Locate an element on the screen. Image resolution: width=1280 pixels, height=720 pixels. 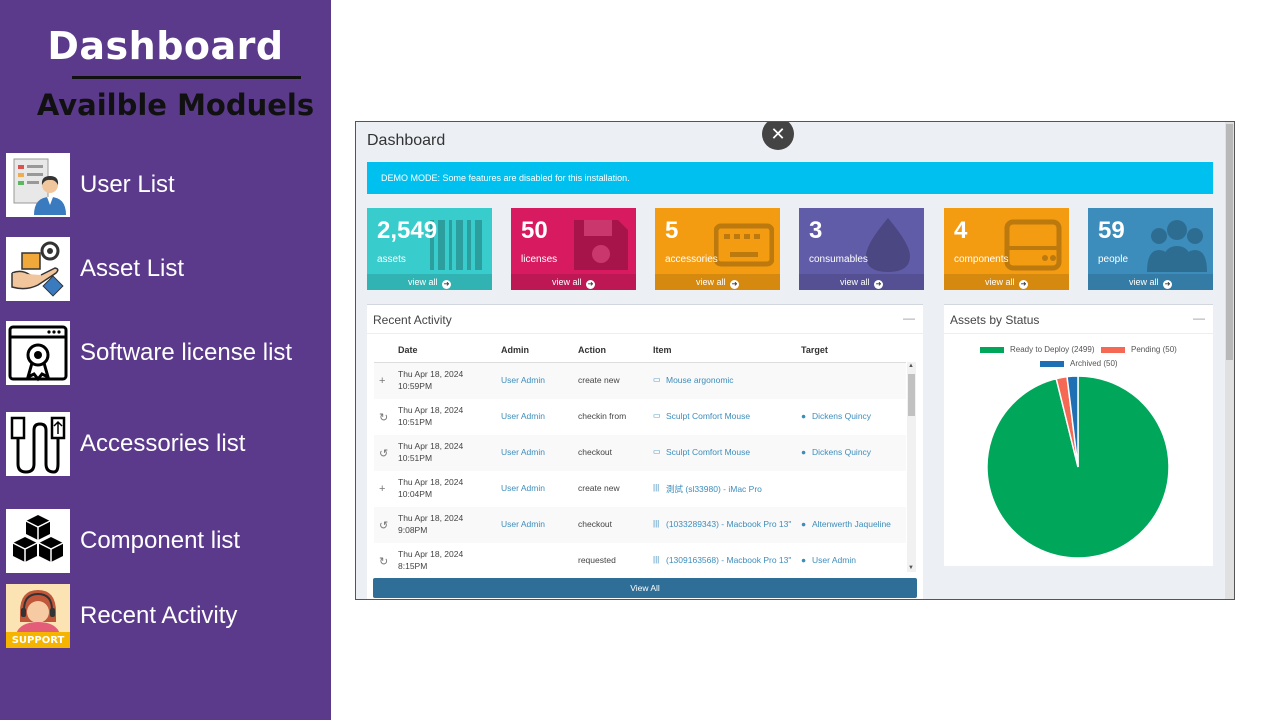
status-pie-chart is located at coordinates (1078, 467).